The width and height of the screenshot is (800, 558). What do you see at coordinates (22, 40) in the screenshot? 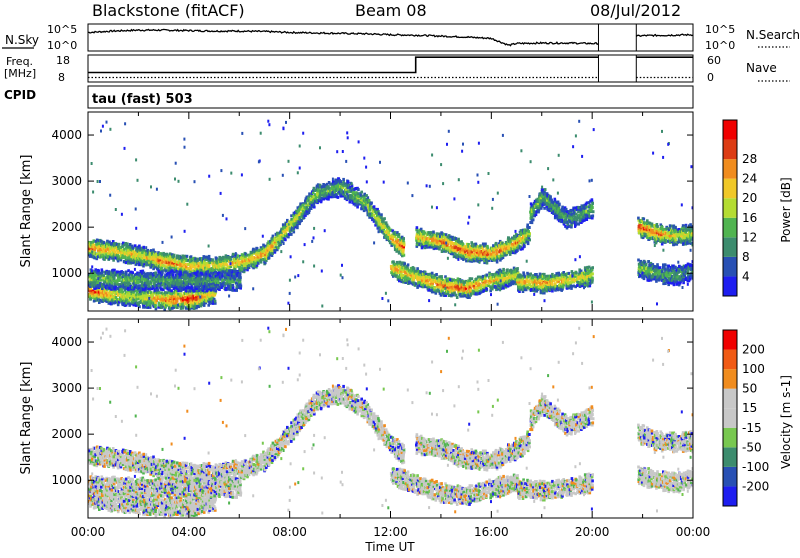
I see `nsky-label: N.Sky` at bounding box center [22, 40].